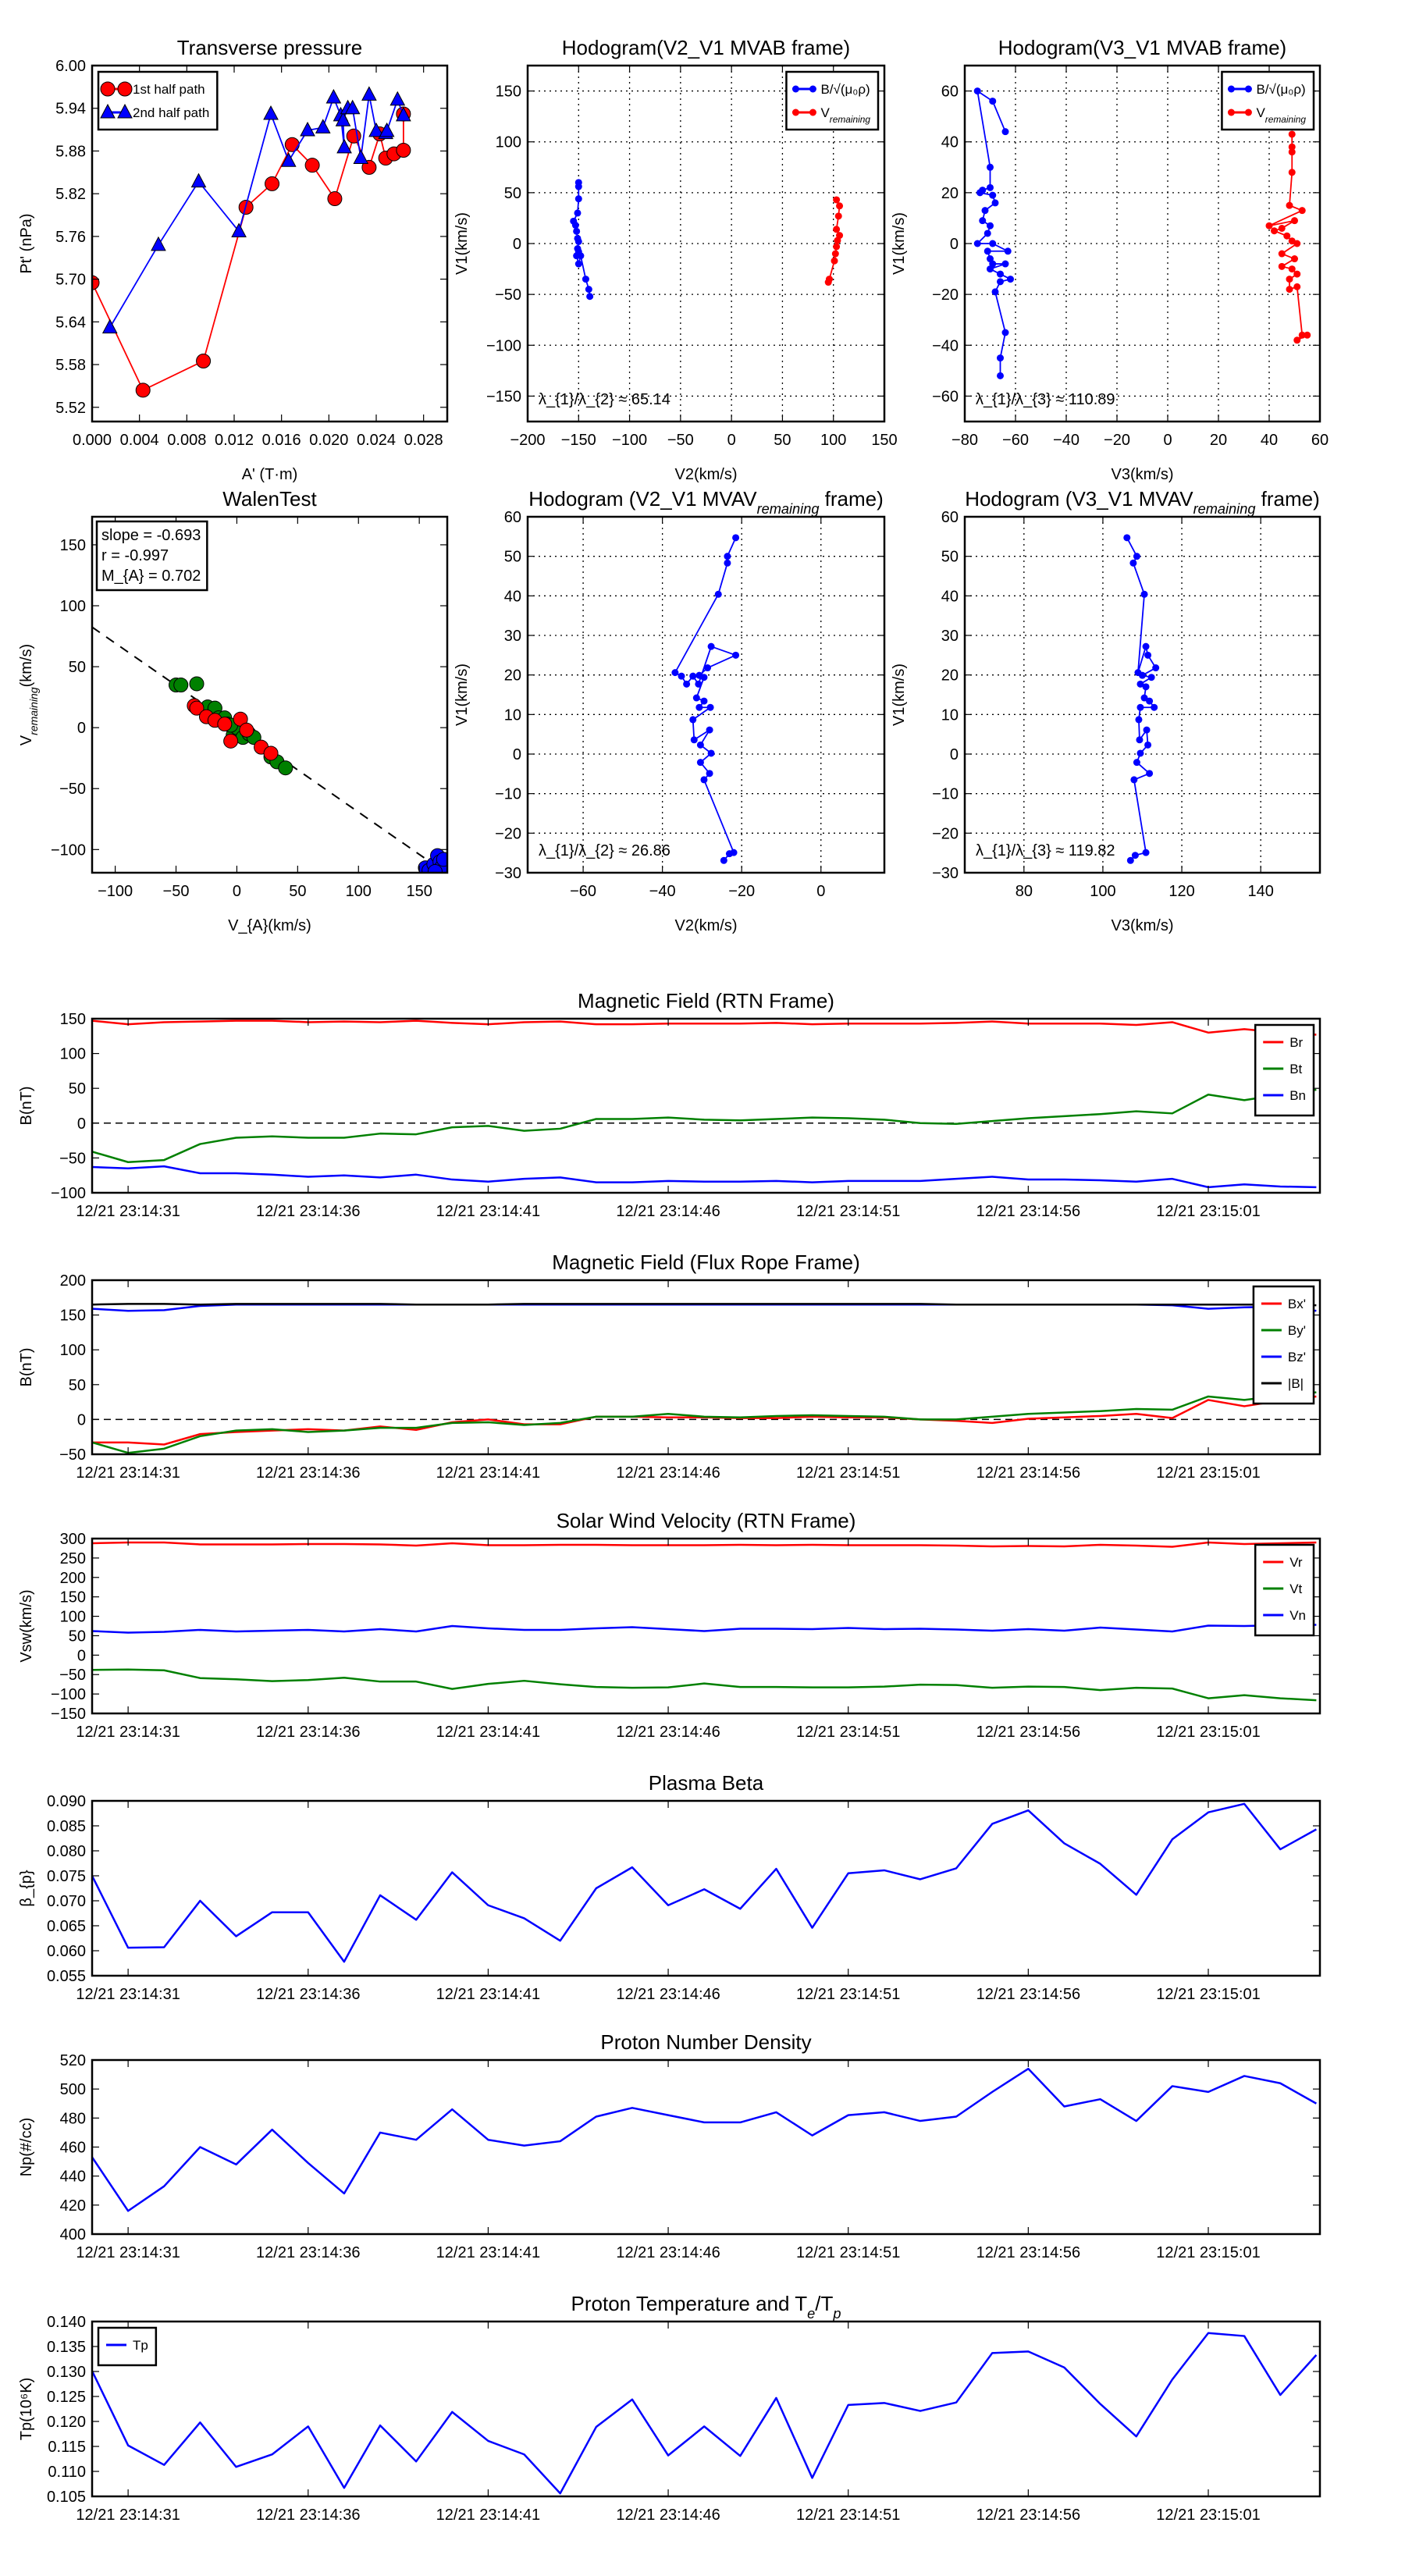 This screenshot has height=2576, width=1405. Describe the element at coordinates (950, 715) in the screenshot. I see `y-tick-label: 10` at that location.